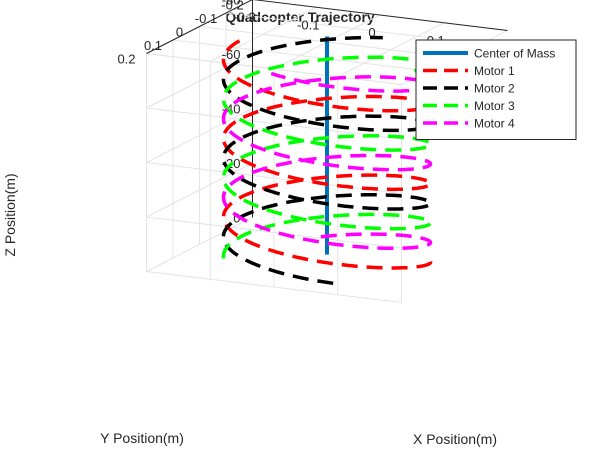  Describe the element at coordinates (308, 24) in the screenshot. I see `x-tick-label: -0.1` at that location.